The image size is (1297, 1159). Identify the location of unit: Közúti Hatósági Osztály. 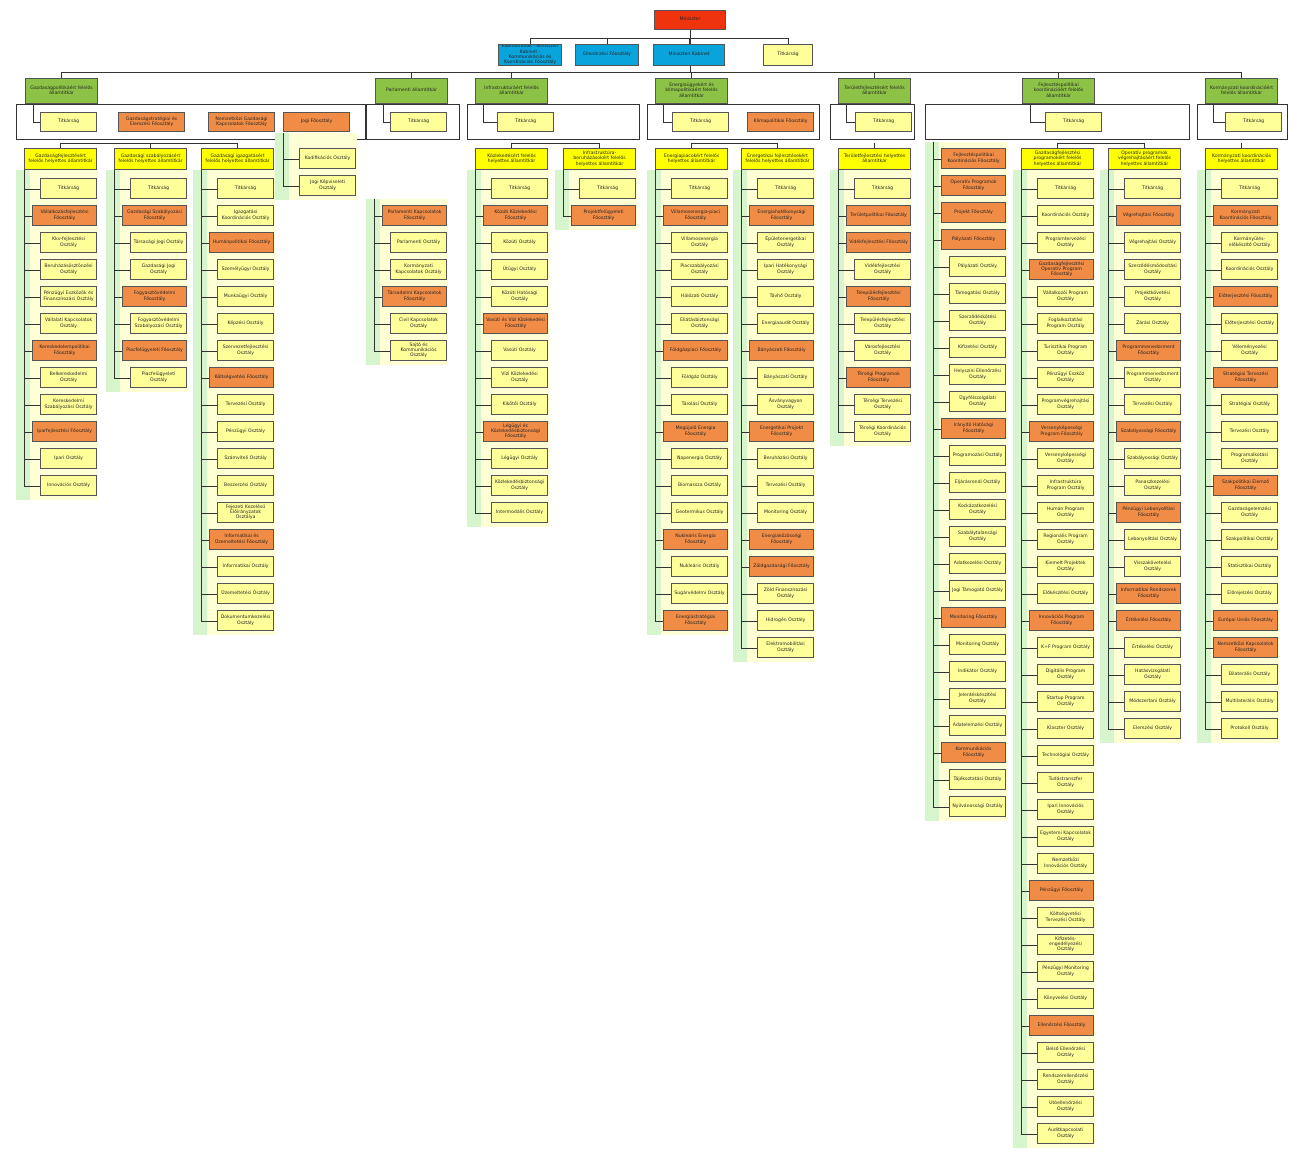
(519, 296).